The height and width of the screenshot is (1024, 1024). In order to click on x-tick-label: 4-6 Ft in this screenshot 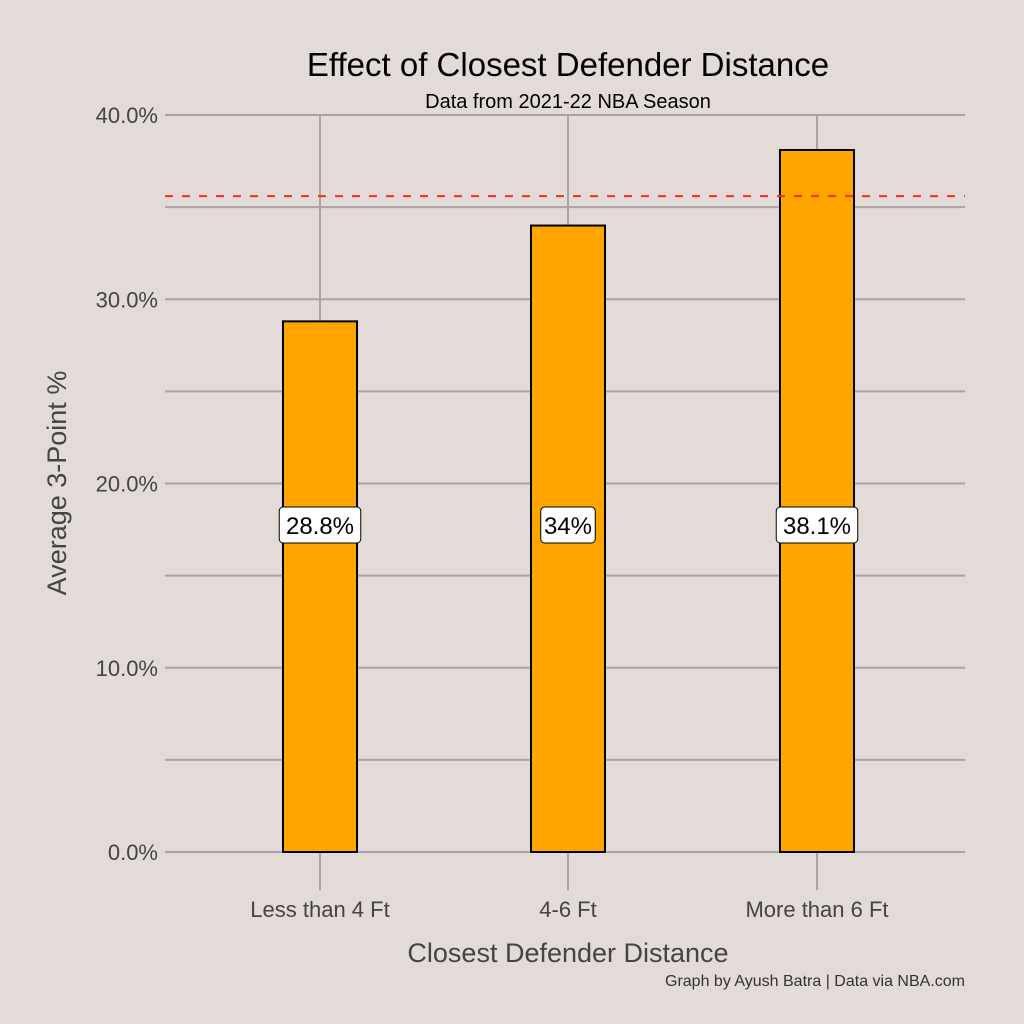, I will do `click(567, 909)`.